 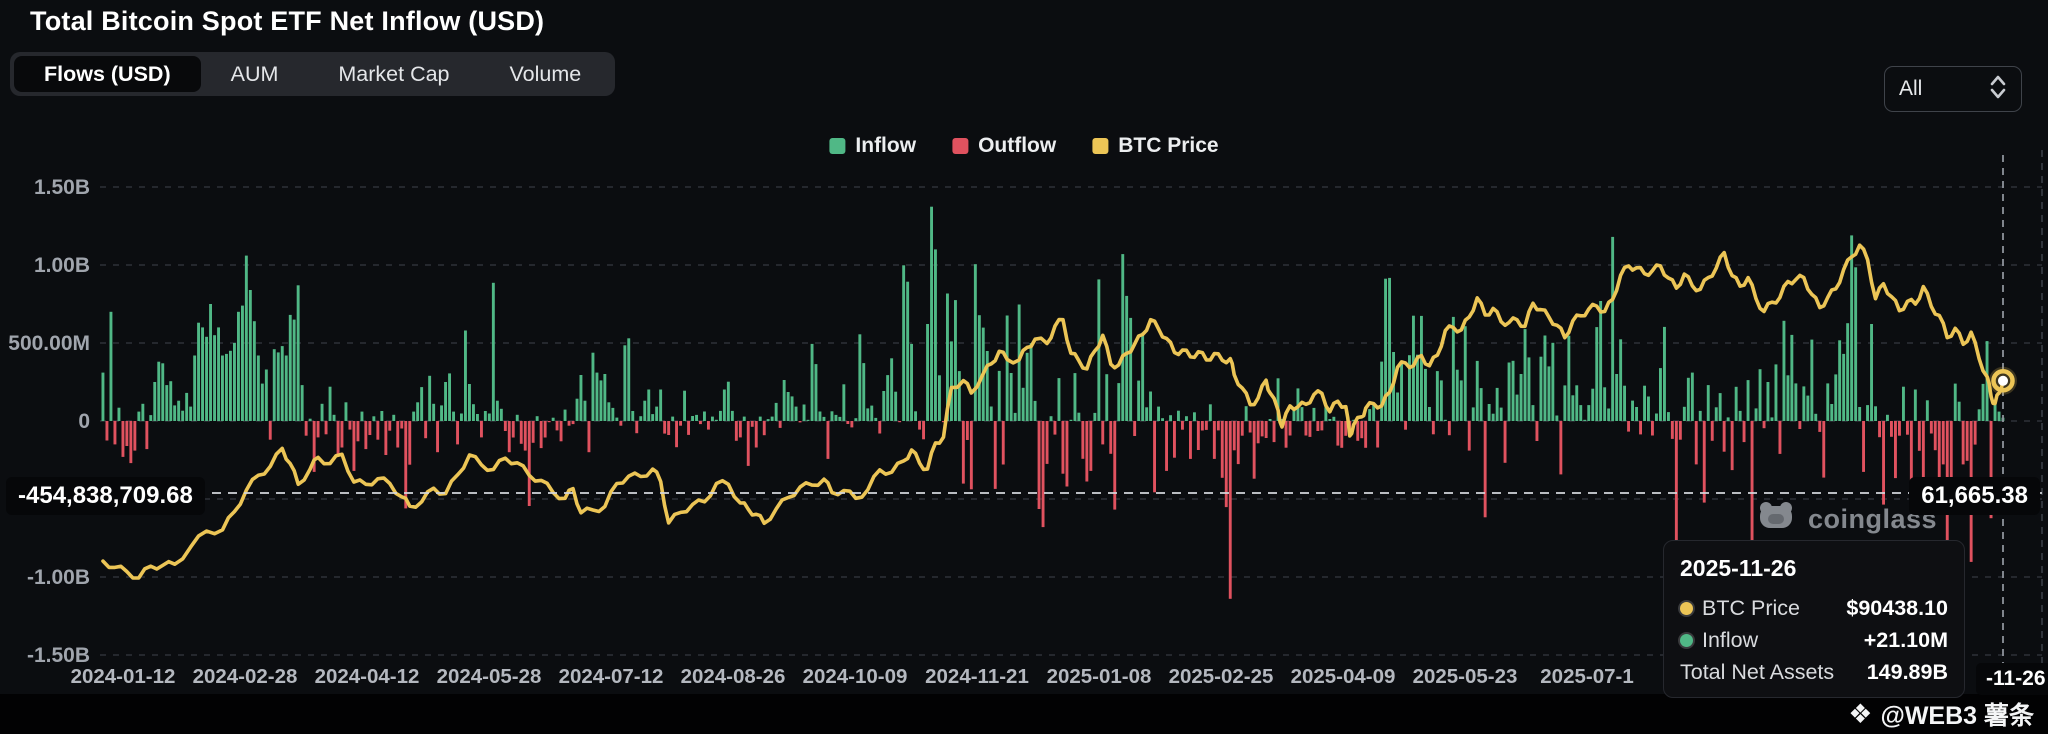 I want to click on svg-text: 2024-04-12, so click(x=367, y=676).